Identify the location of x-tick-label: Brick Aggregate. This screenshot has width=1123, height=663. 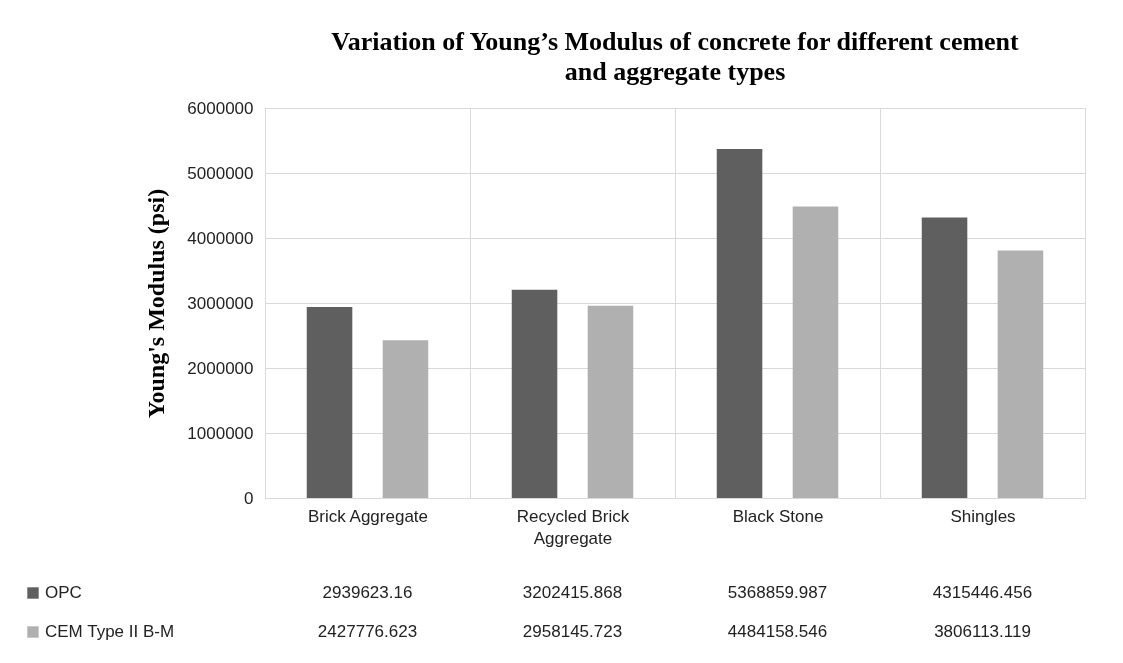
(368, 516).